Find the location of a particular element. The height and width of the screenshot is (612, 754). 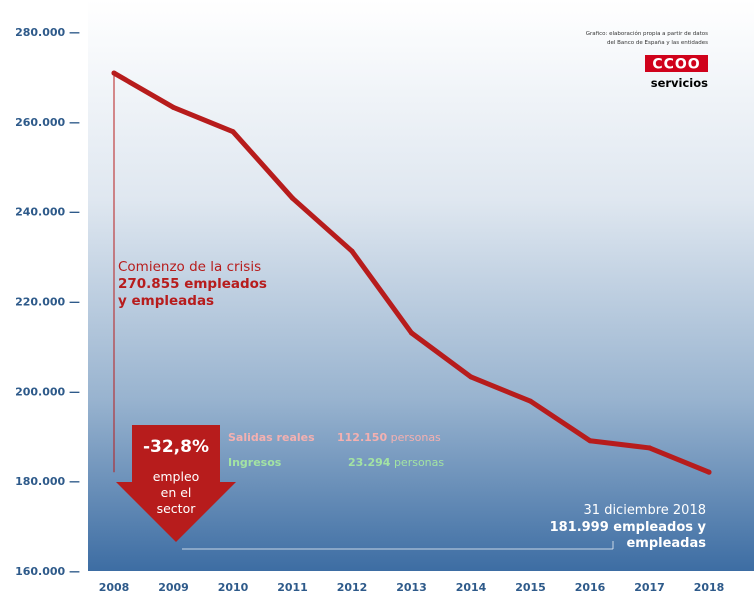

x-tick-label: 2011 is located at coordinates (292, 587).